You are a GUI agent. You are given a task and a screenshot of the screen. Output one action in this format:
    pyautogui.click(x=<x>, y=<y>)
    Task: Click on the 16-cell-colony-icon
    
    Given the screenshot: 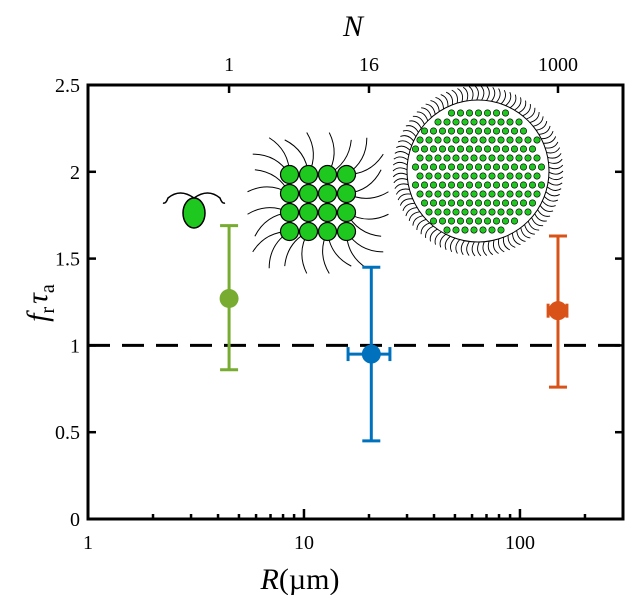 What is the action you would take?
    pyautogui.click(x=318, y=203)
    